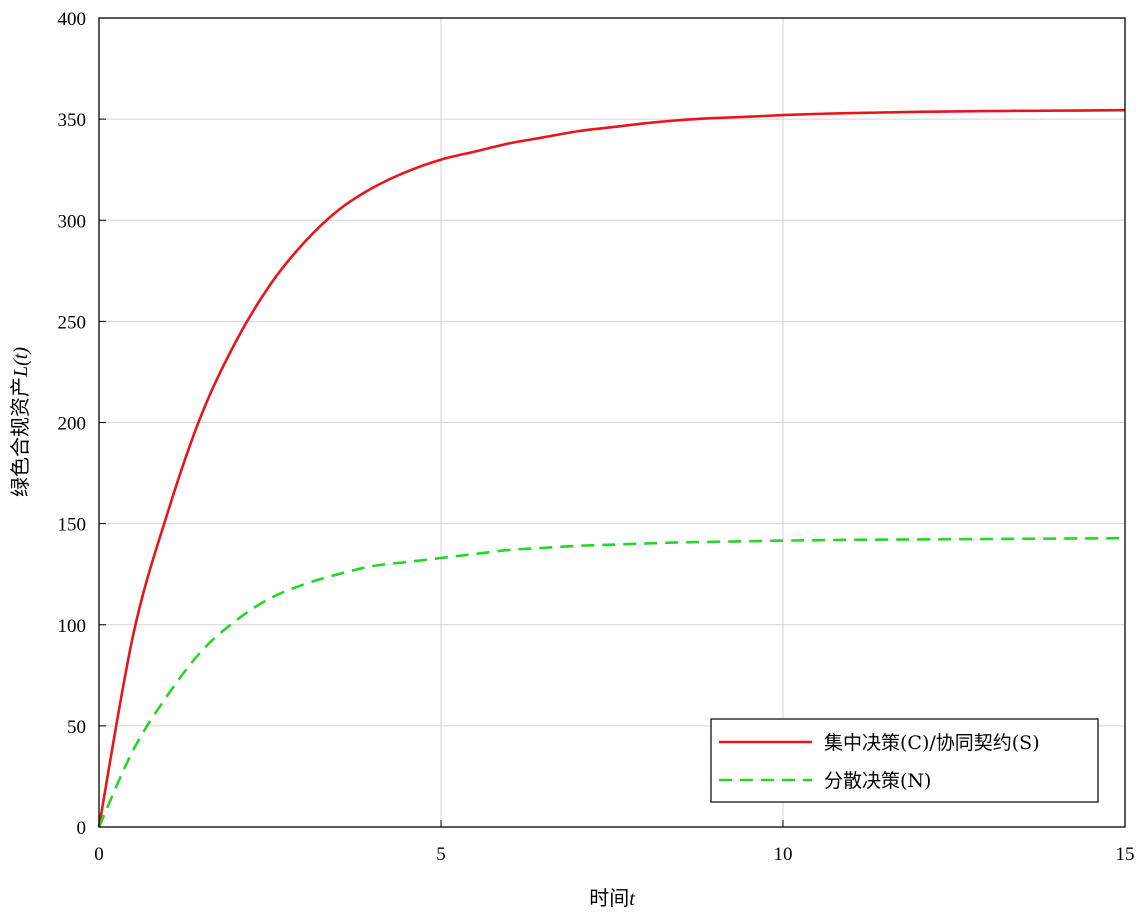 This screenshot has height=915, width=1145. I want to click on y-tick-label-0: 0, so click(82, 828).